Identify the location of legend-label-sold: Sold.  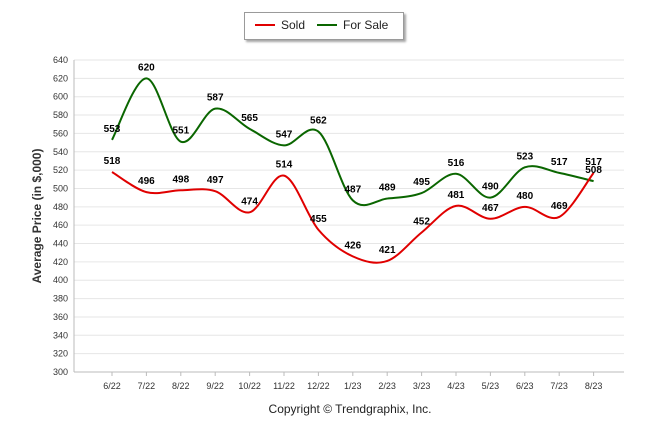
(293, 25).